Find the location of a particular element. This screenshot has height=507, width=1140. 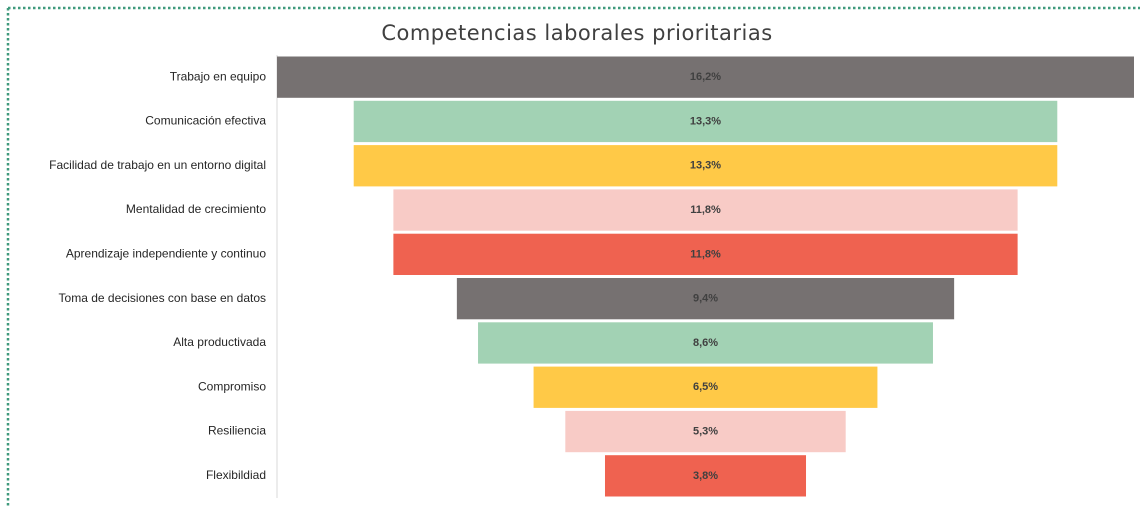

value-label: 3,8% is located at coordinates (705, 476).